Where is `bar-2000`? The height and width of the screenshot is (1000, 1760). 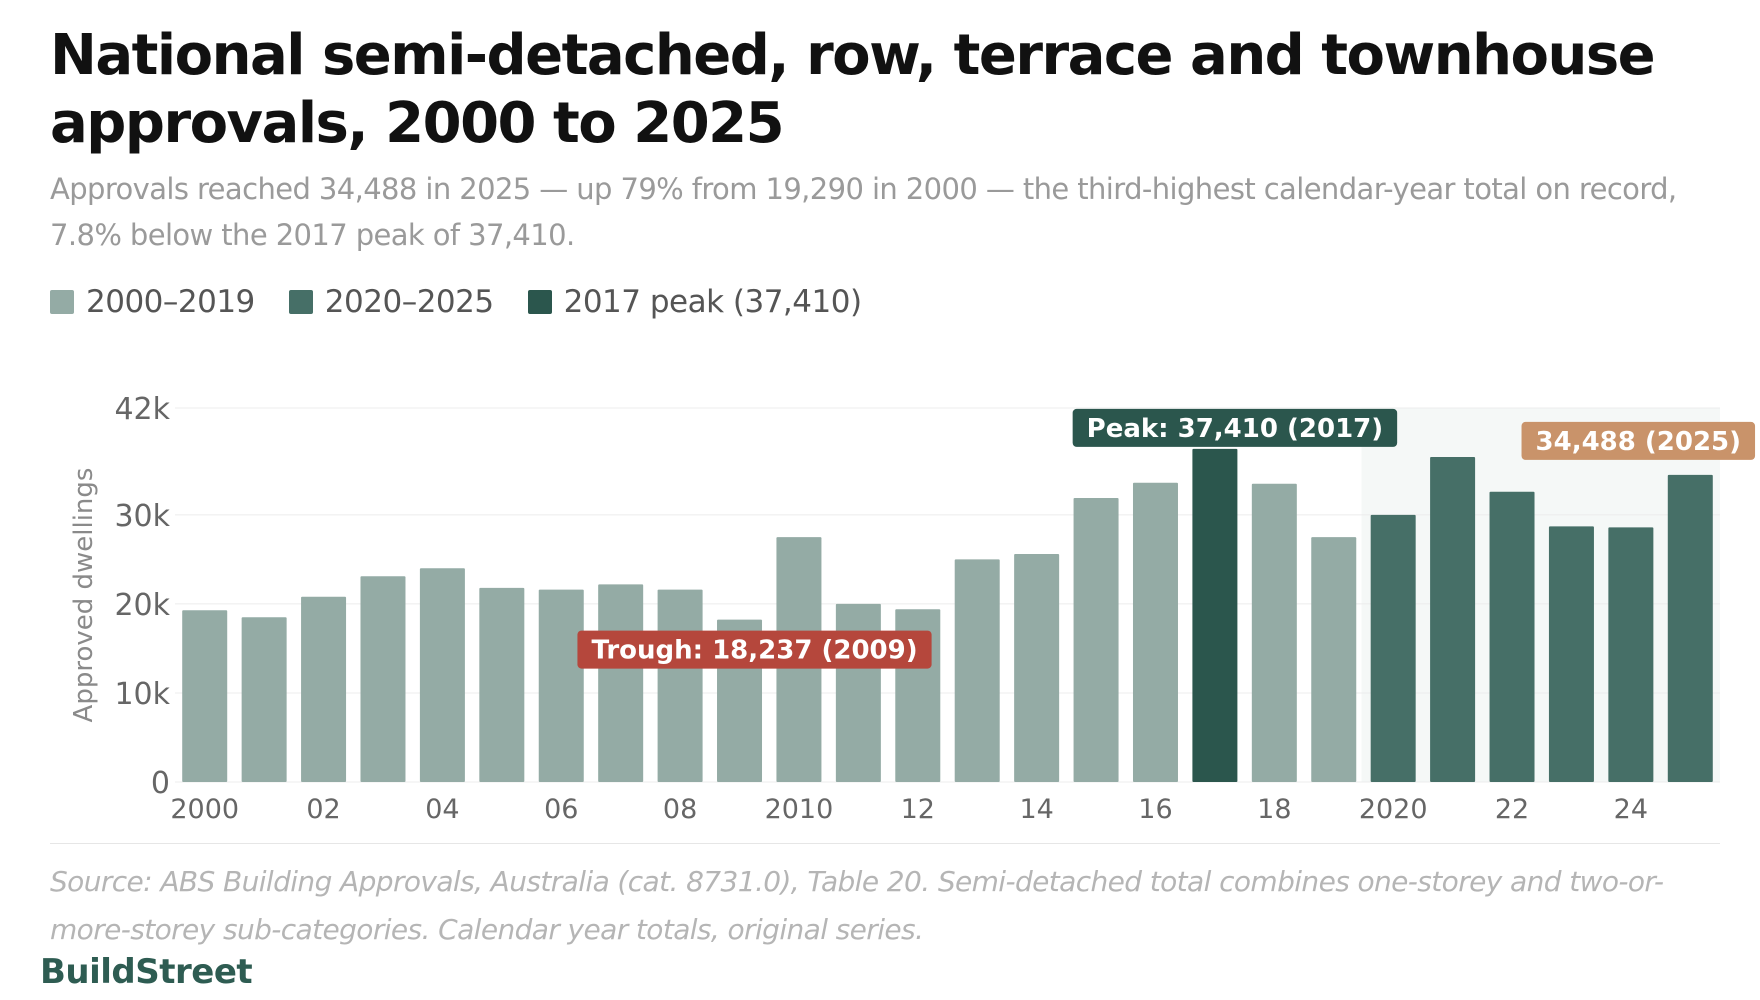
bar-2000 is located at coordinates (205, 696).